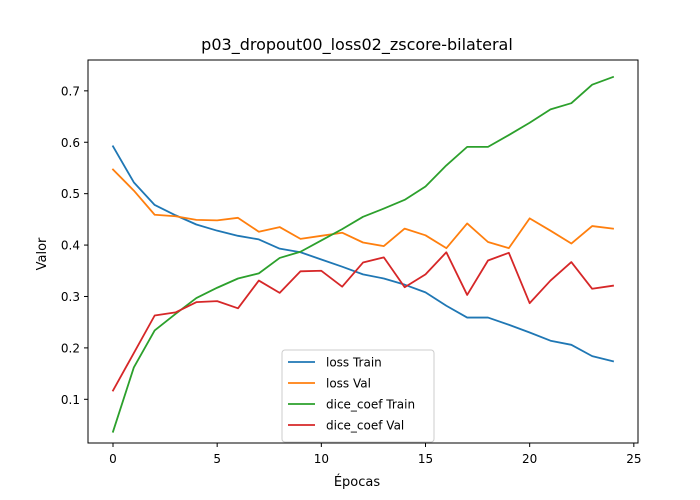 The width and height of the screenshot is (700, 500). I want to click on x-tick-label: 5, so click(217, 459).